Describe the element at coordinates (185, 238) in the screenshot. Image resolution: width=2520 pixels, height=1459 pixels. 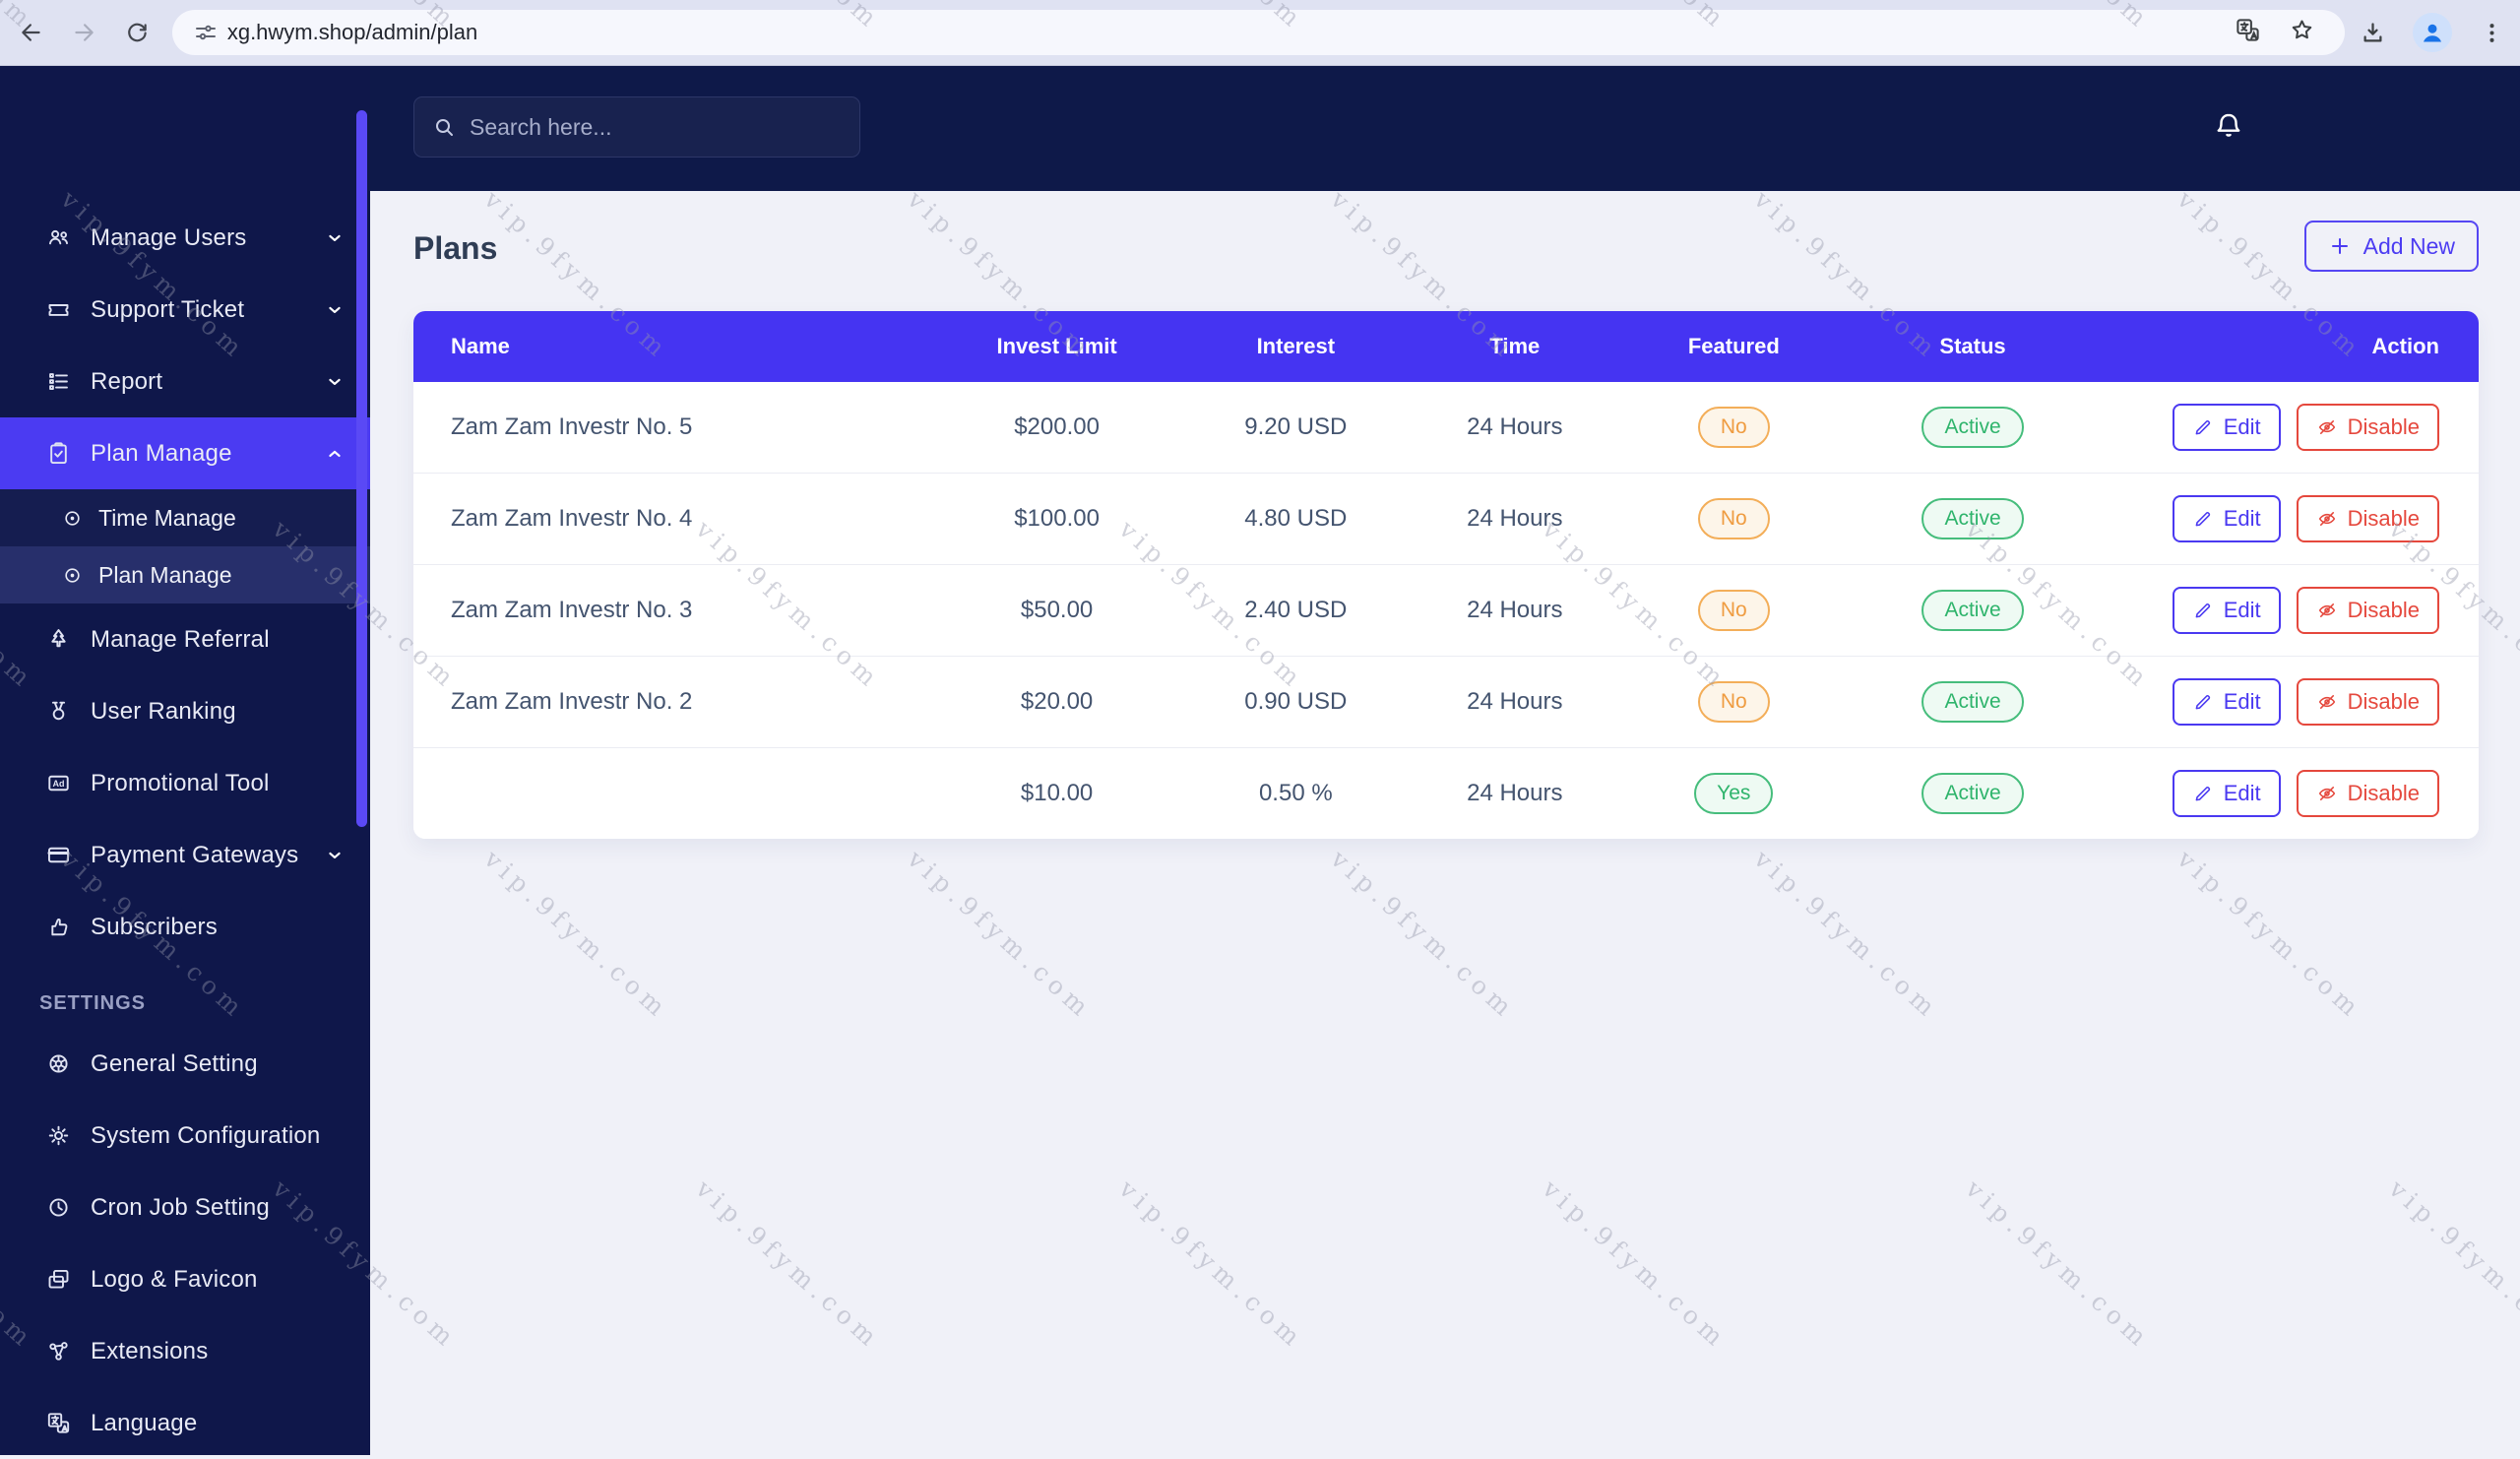
I see `sidebar-item-manage-users: Manage Users` at that location.